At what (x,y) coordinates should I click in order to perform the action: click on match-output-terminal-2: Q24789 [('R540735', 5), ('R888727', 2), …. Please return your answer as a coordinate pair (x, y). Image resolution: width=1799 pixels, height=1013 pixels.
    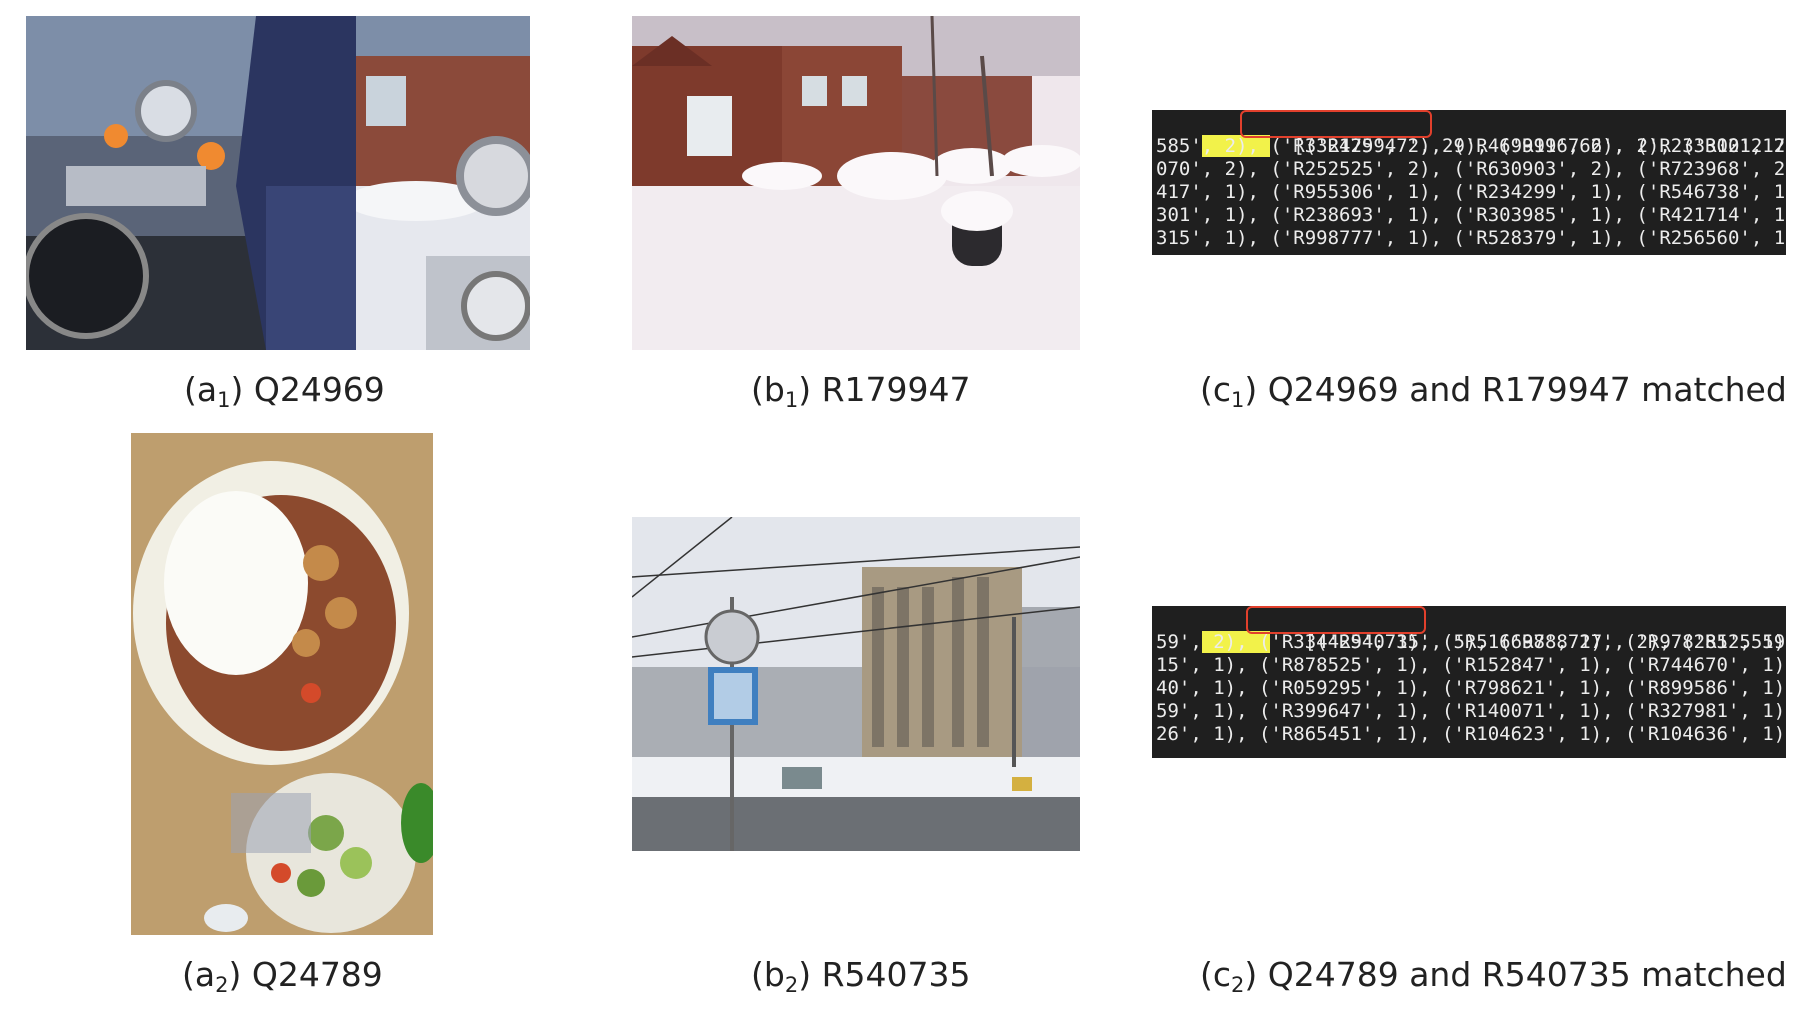
    Looking at the image, I should click on (1469, 682).